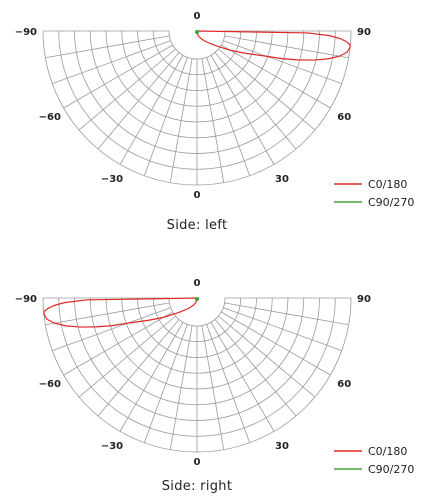 The image size is (426, 498). I want to click on chart-title: Side: right, so click(197, 486).